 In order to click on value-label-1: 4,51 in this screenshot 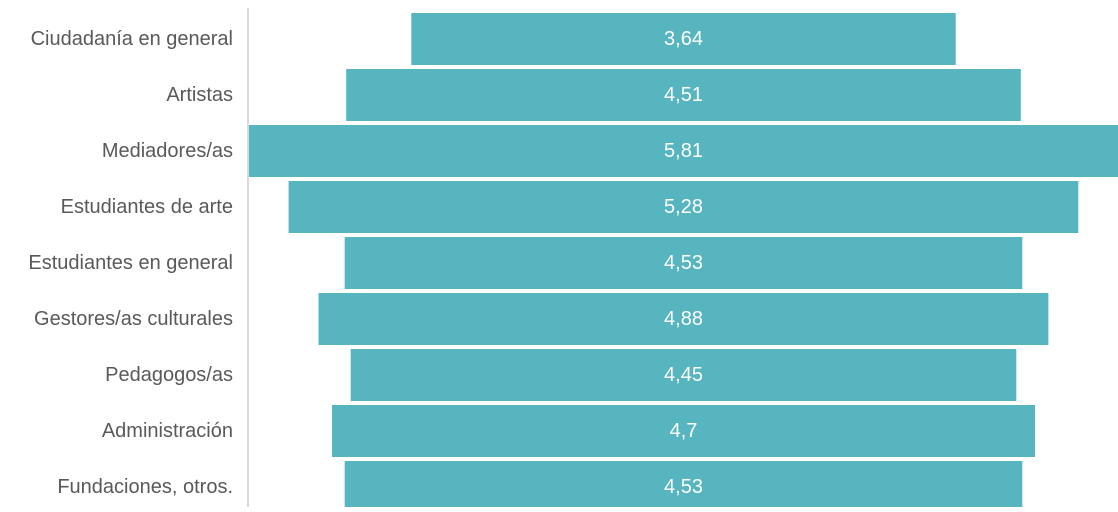, I will do `click(683, 95)`.